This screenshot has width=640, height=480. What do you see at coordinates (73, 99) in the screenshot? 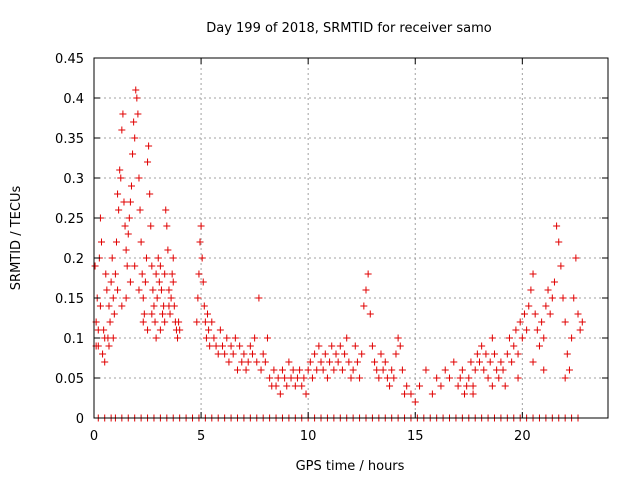
I see `y-tick-label: 0.4` at bounding box center [73, 99].